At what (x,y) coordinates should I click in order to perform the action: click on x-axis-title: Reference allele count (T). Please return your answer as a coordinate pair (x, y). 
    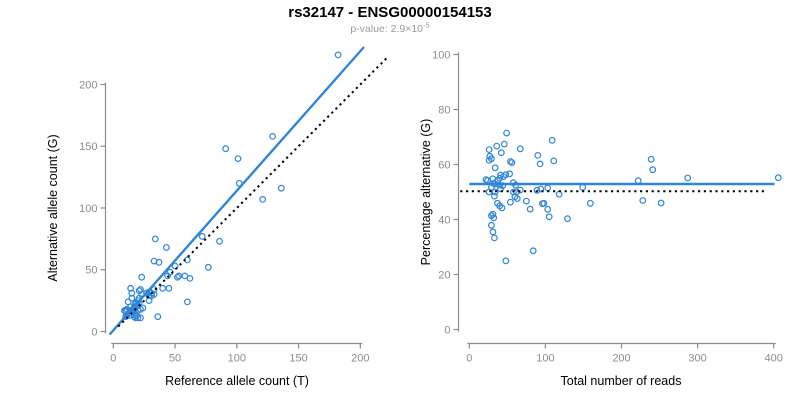
    Looking at the image, I should click on (237, 381).